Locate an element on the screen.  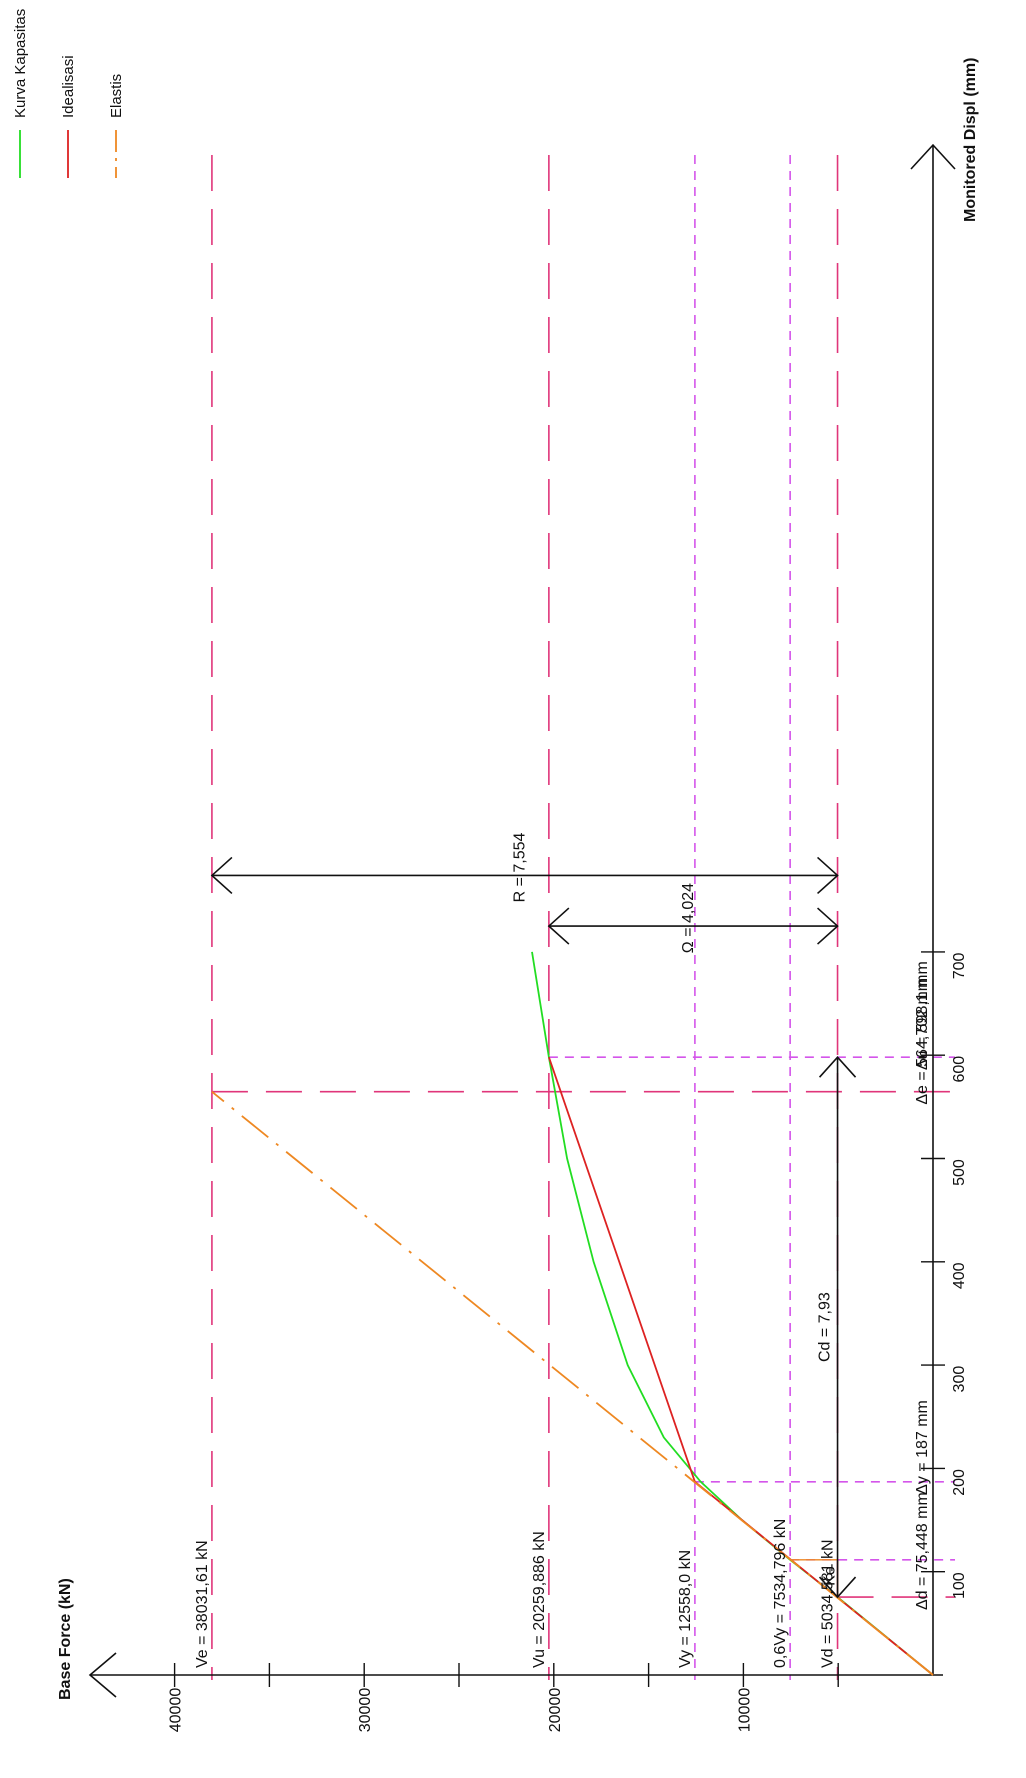
displ-line-label-0: Δd = 75,448 mm is located at coordinates (922, 1551).